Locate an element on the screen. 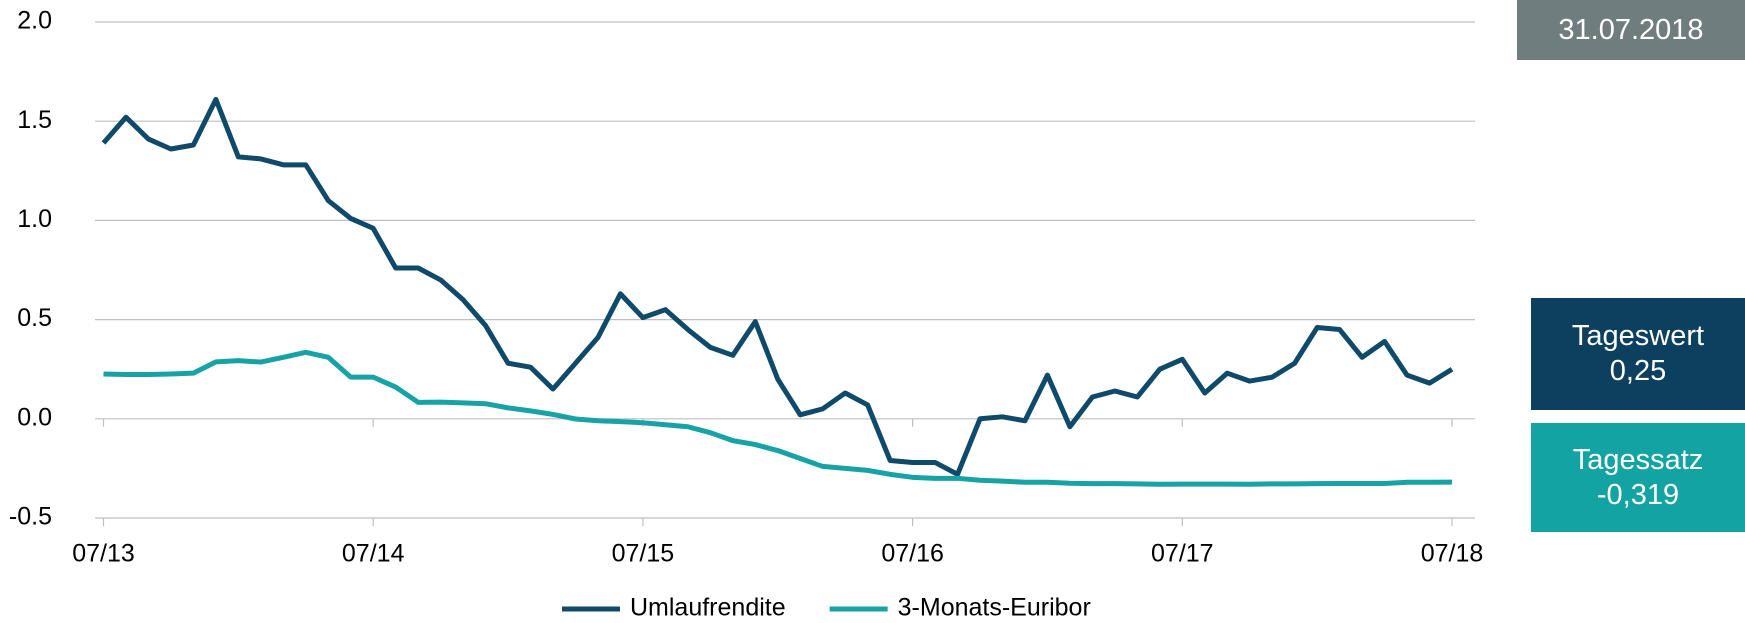 The image size is (1745, 623). date-label: 31.07.2018 is located at coordinates (1631, 29).